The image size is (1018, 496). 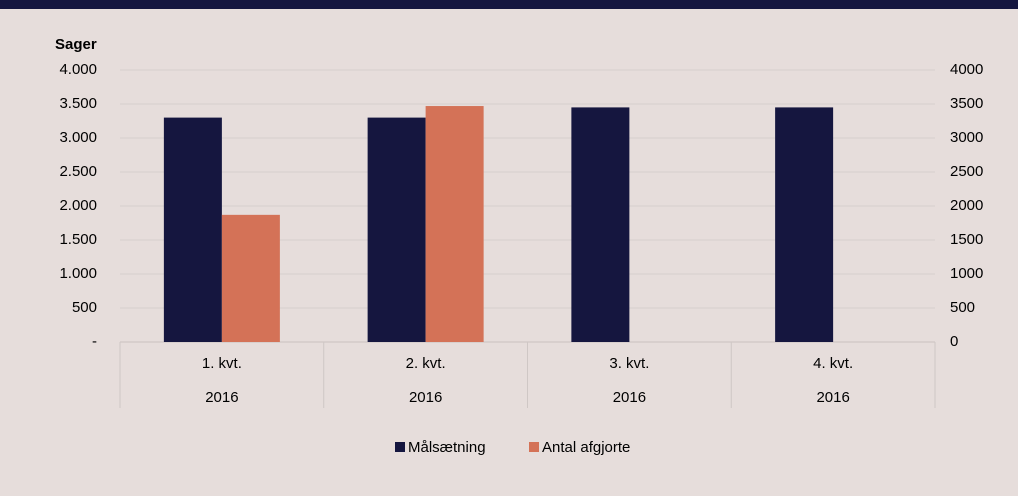 I want to click on y-tick-label: -, so click(x=94, y=341).